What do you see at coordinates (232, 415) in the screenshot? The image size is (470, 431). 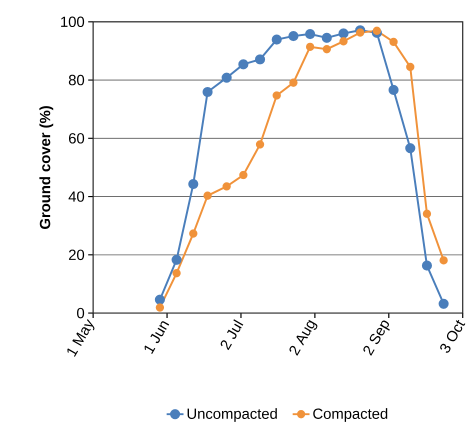 I see `legend-label: Uncompacted` at bounding box center [232, 415].